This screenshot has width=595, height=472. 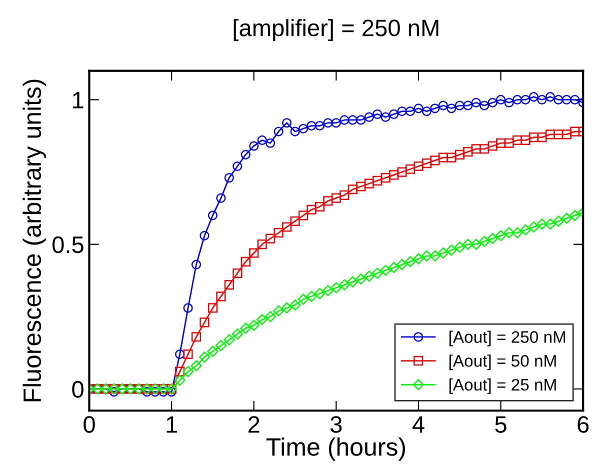 What do you see at coordinates (171, 424) in the screenshot?
I see `x-tick-label: 1` at bounding box center [171, 424].